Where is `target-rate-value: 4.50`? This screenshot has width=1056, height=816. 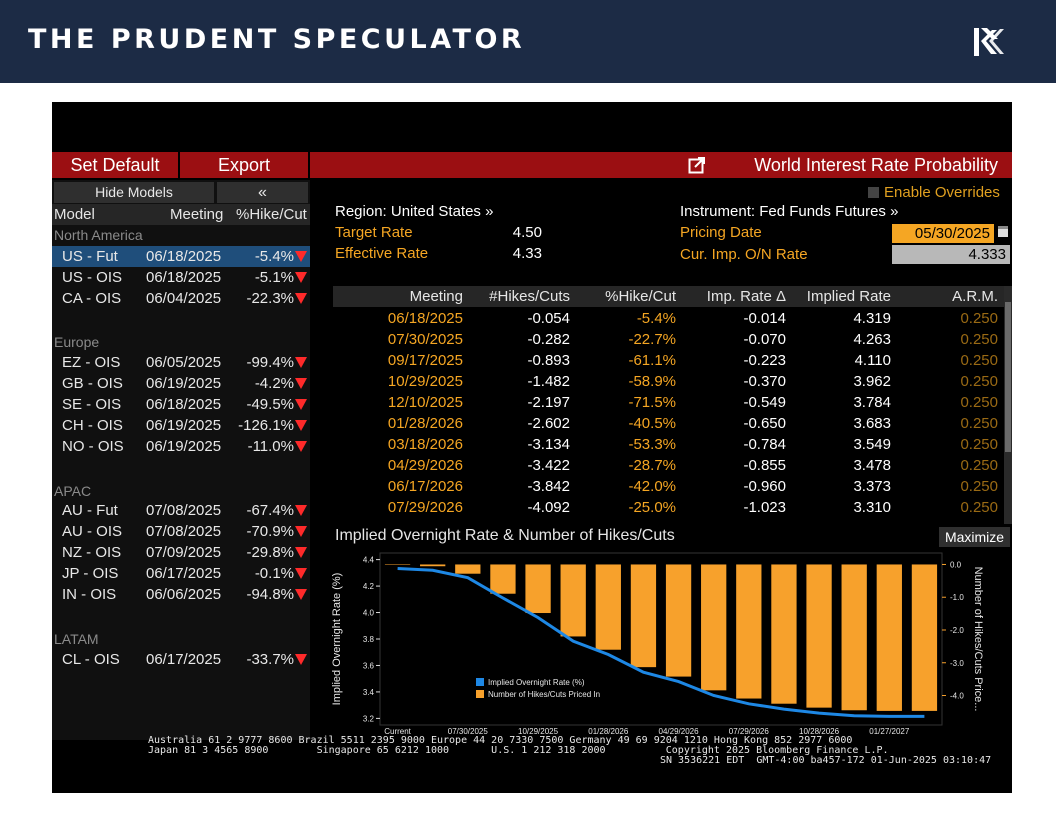 target-rate-value: 4.50 is located at coordinates (527, 232).